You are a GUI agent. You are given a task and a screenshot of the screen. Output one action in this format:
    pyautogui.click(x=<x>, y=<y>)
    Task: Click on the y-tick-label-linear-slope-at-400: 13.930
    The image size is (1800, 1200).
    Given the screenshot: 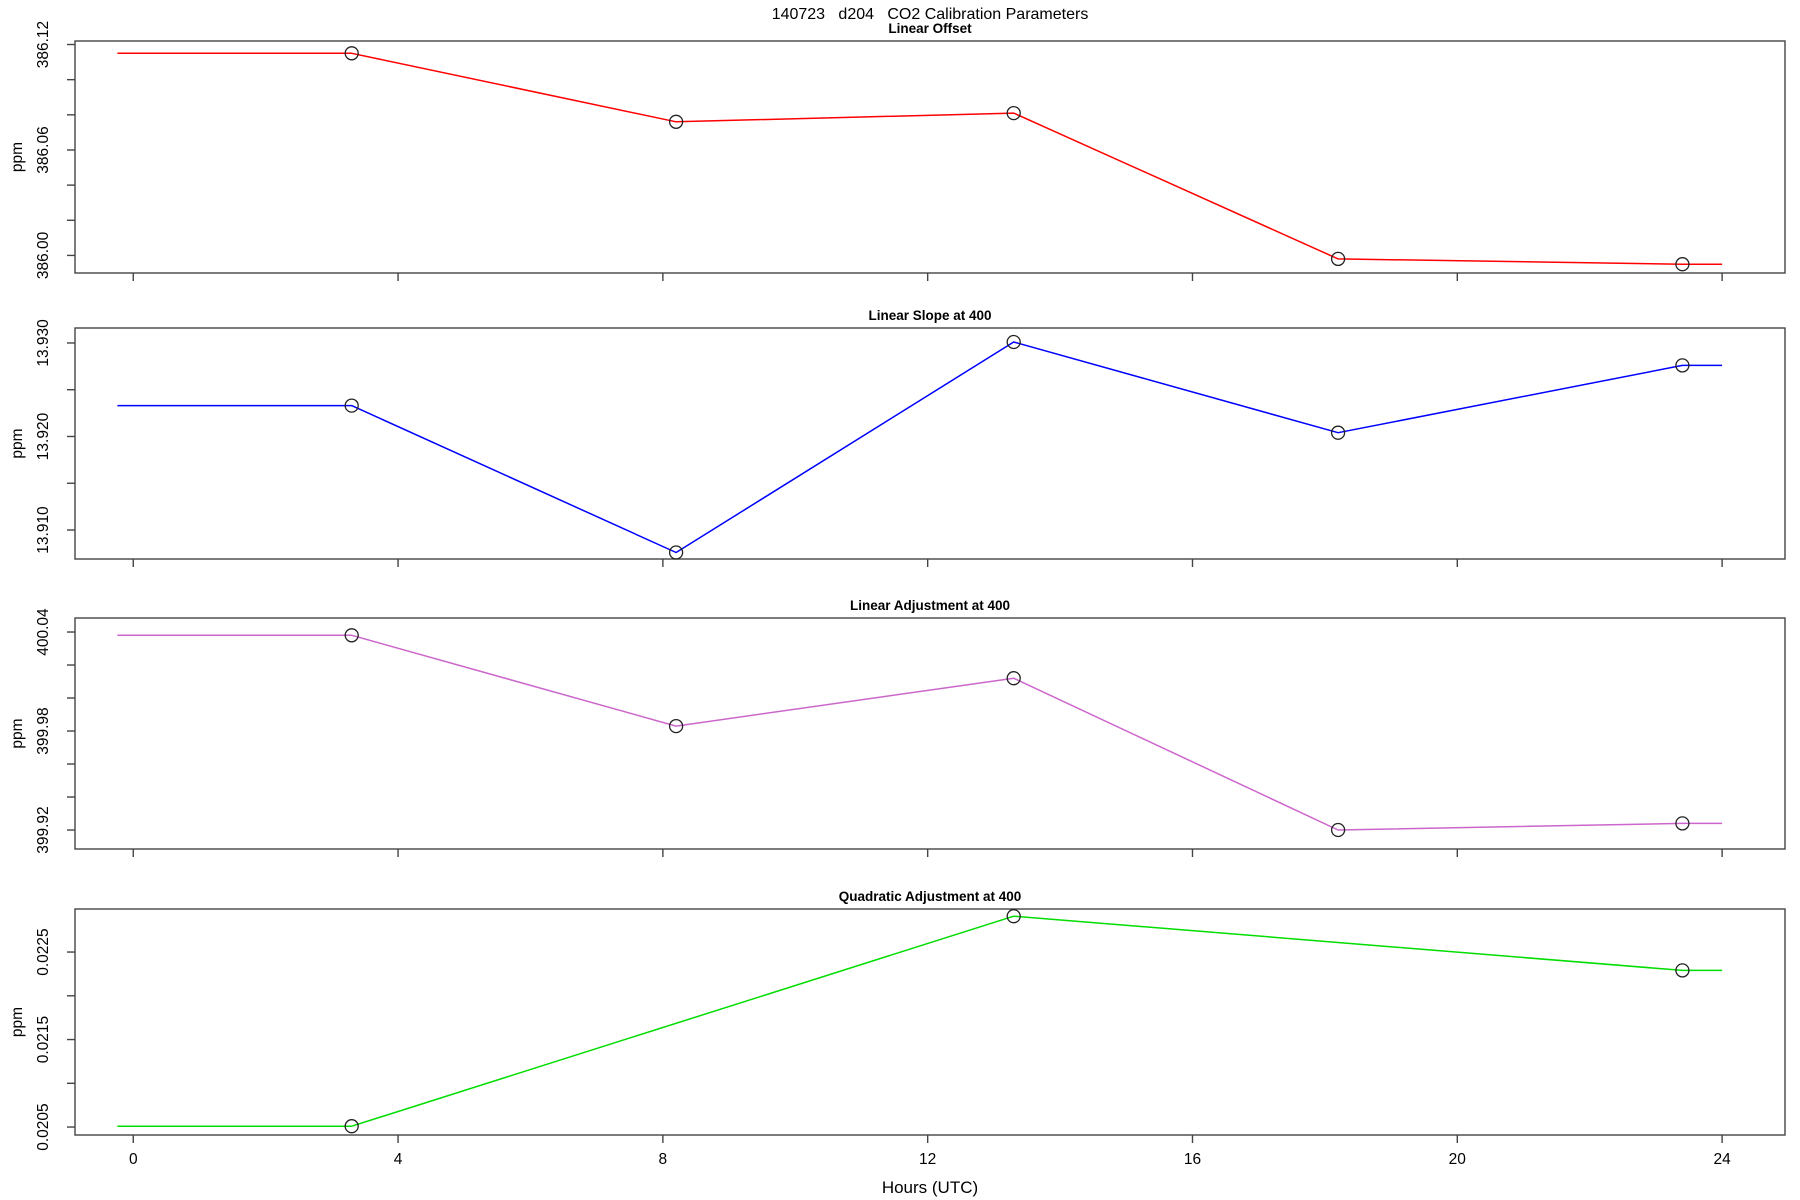 What is the action you would take?
    pyautogui.click(x=43, y=343)
    